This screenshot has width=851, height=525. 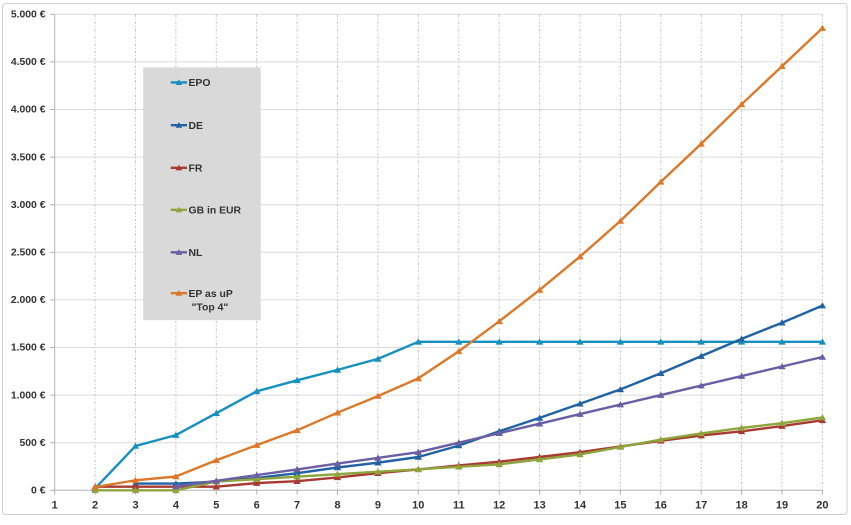 What do you see at coordinates (28, 300) in the screenshot?
I see `svg-text: 2.000 €` at bounding box center [28, 300].